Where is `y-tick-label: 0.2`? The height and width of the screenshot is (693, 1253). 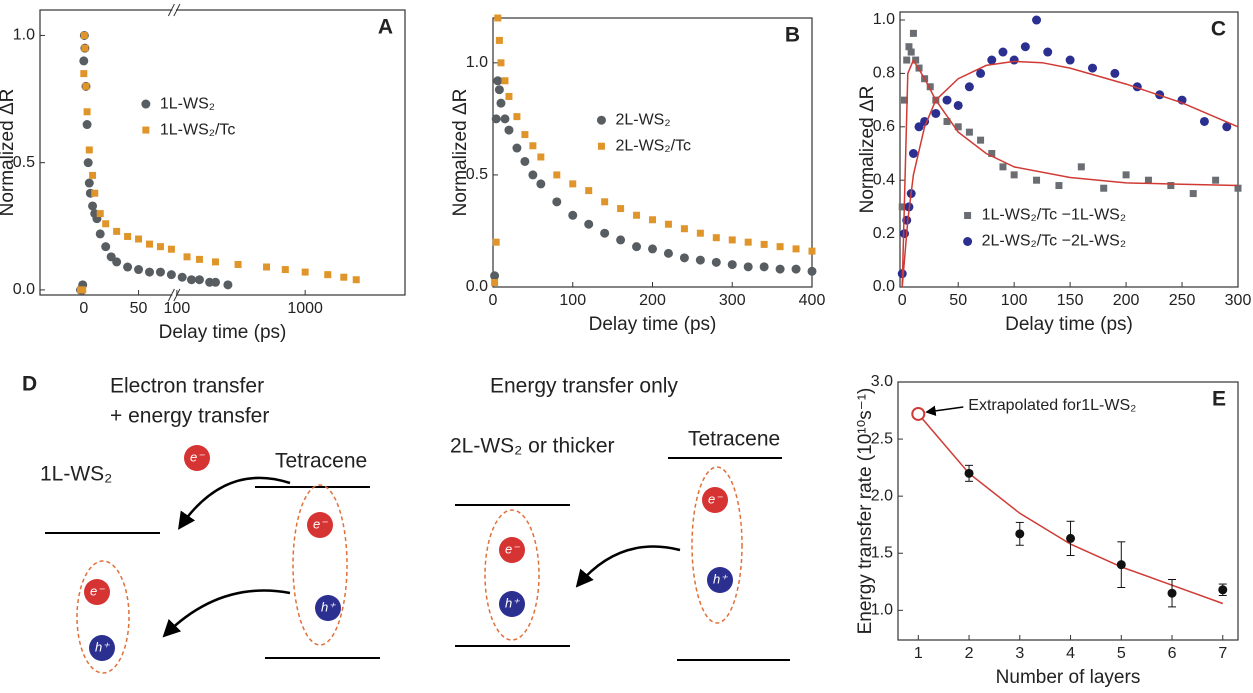
y-tick-label: 0.2 is located at coordinates (884, 233).